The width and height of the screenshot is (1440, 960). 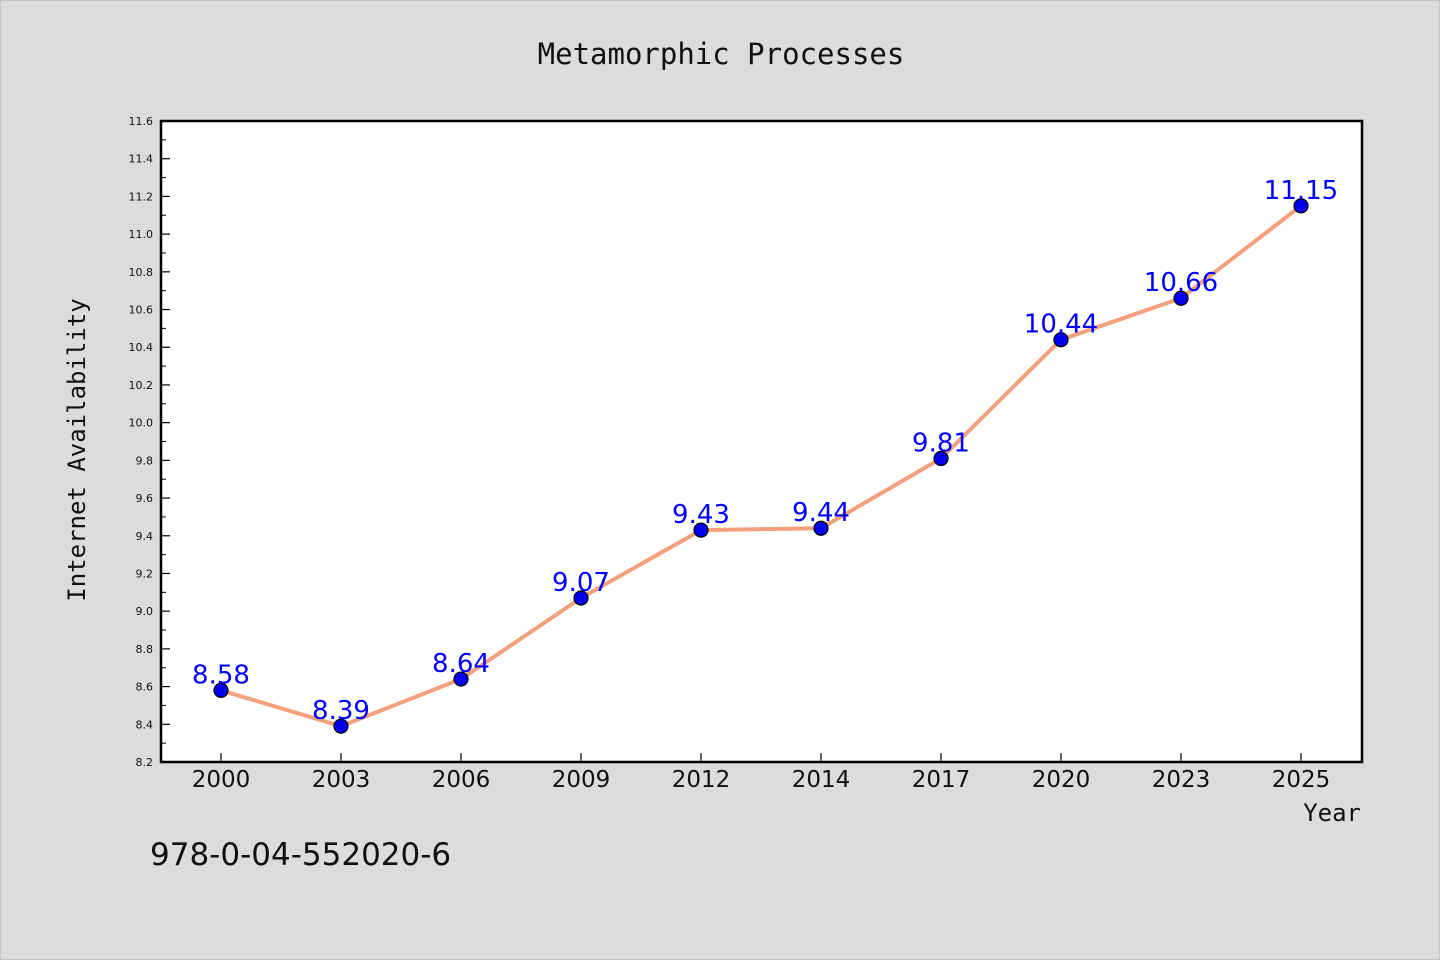 I want to click on x-tick-label: 2000, so click(x=221, y=780).